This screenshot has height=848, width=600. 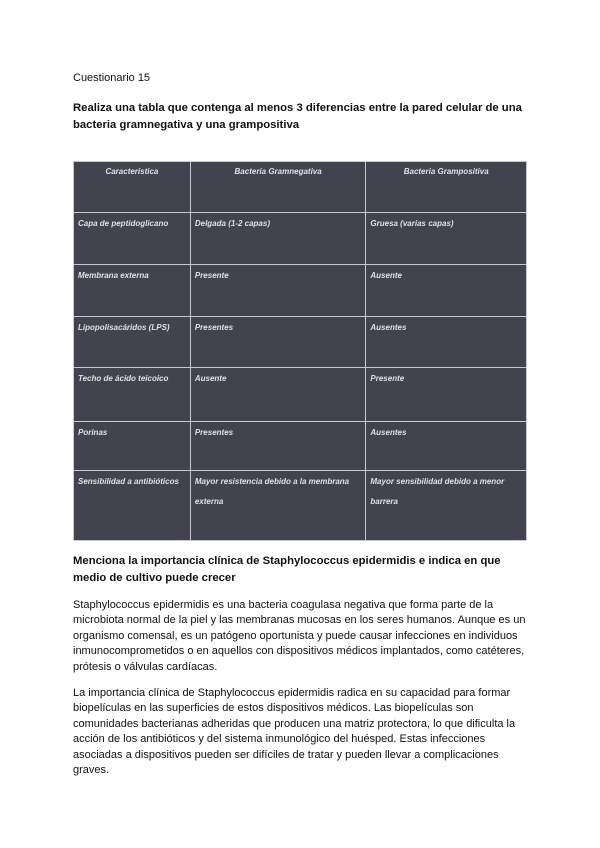 I want to click on table-row: Lipopolisacáridos (LPS) Presentes Ausentes, so click(x=300, y=342).